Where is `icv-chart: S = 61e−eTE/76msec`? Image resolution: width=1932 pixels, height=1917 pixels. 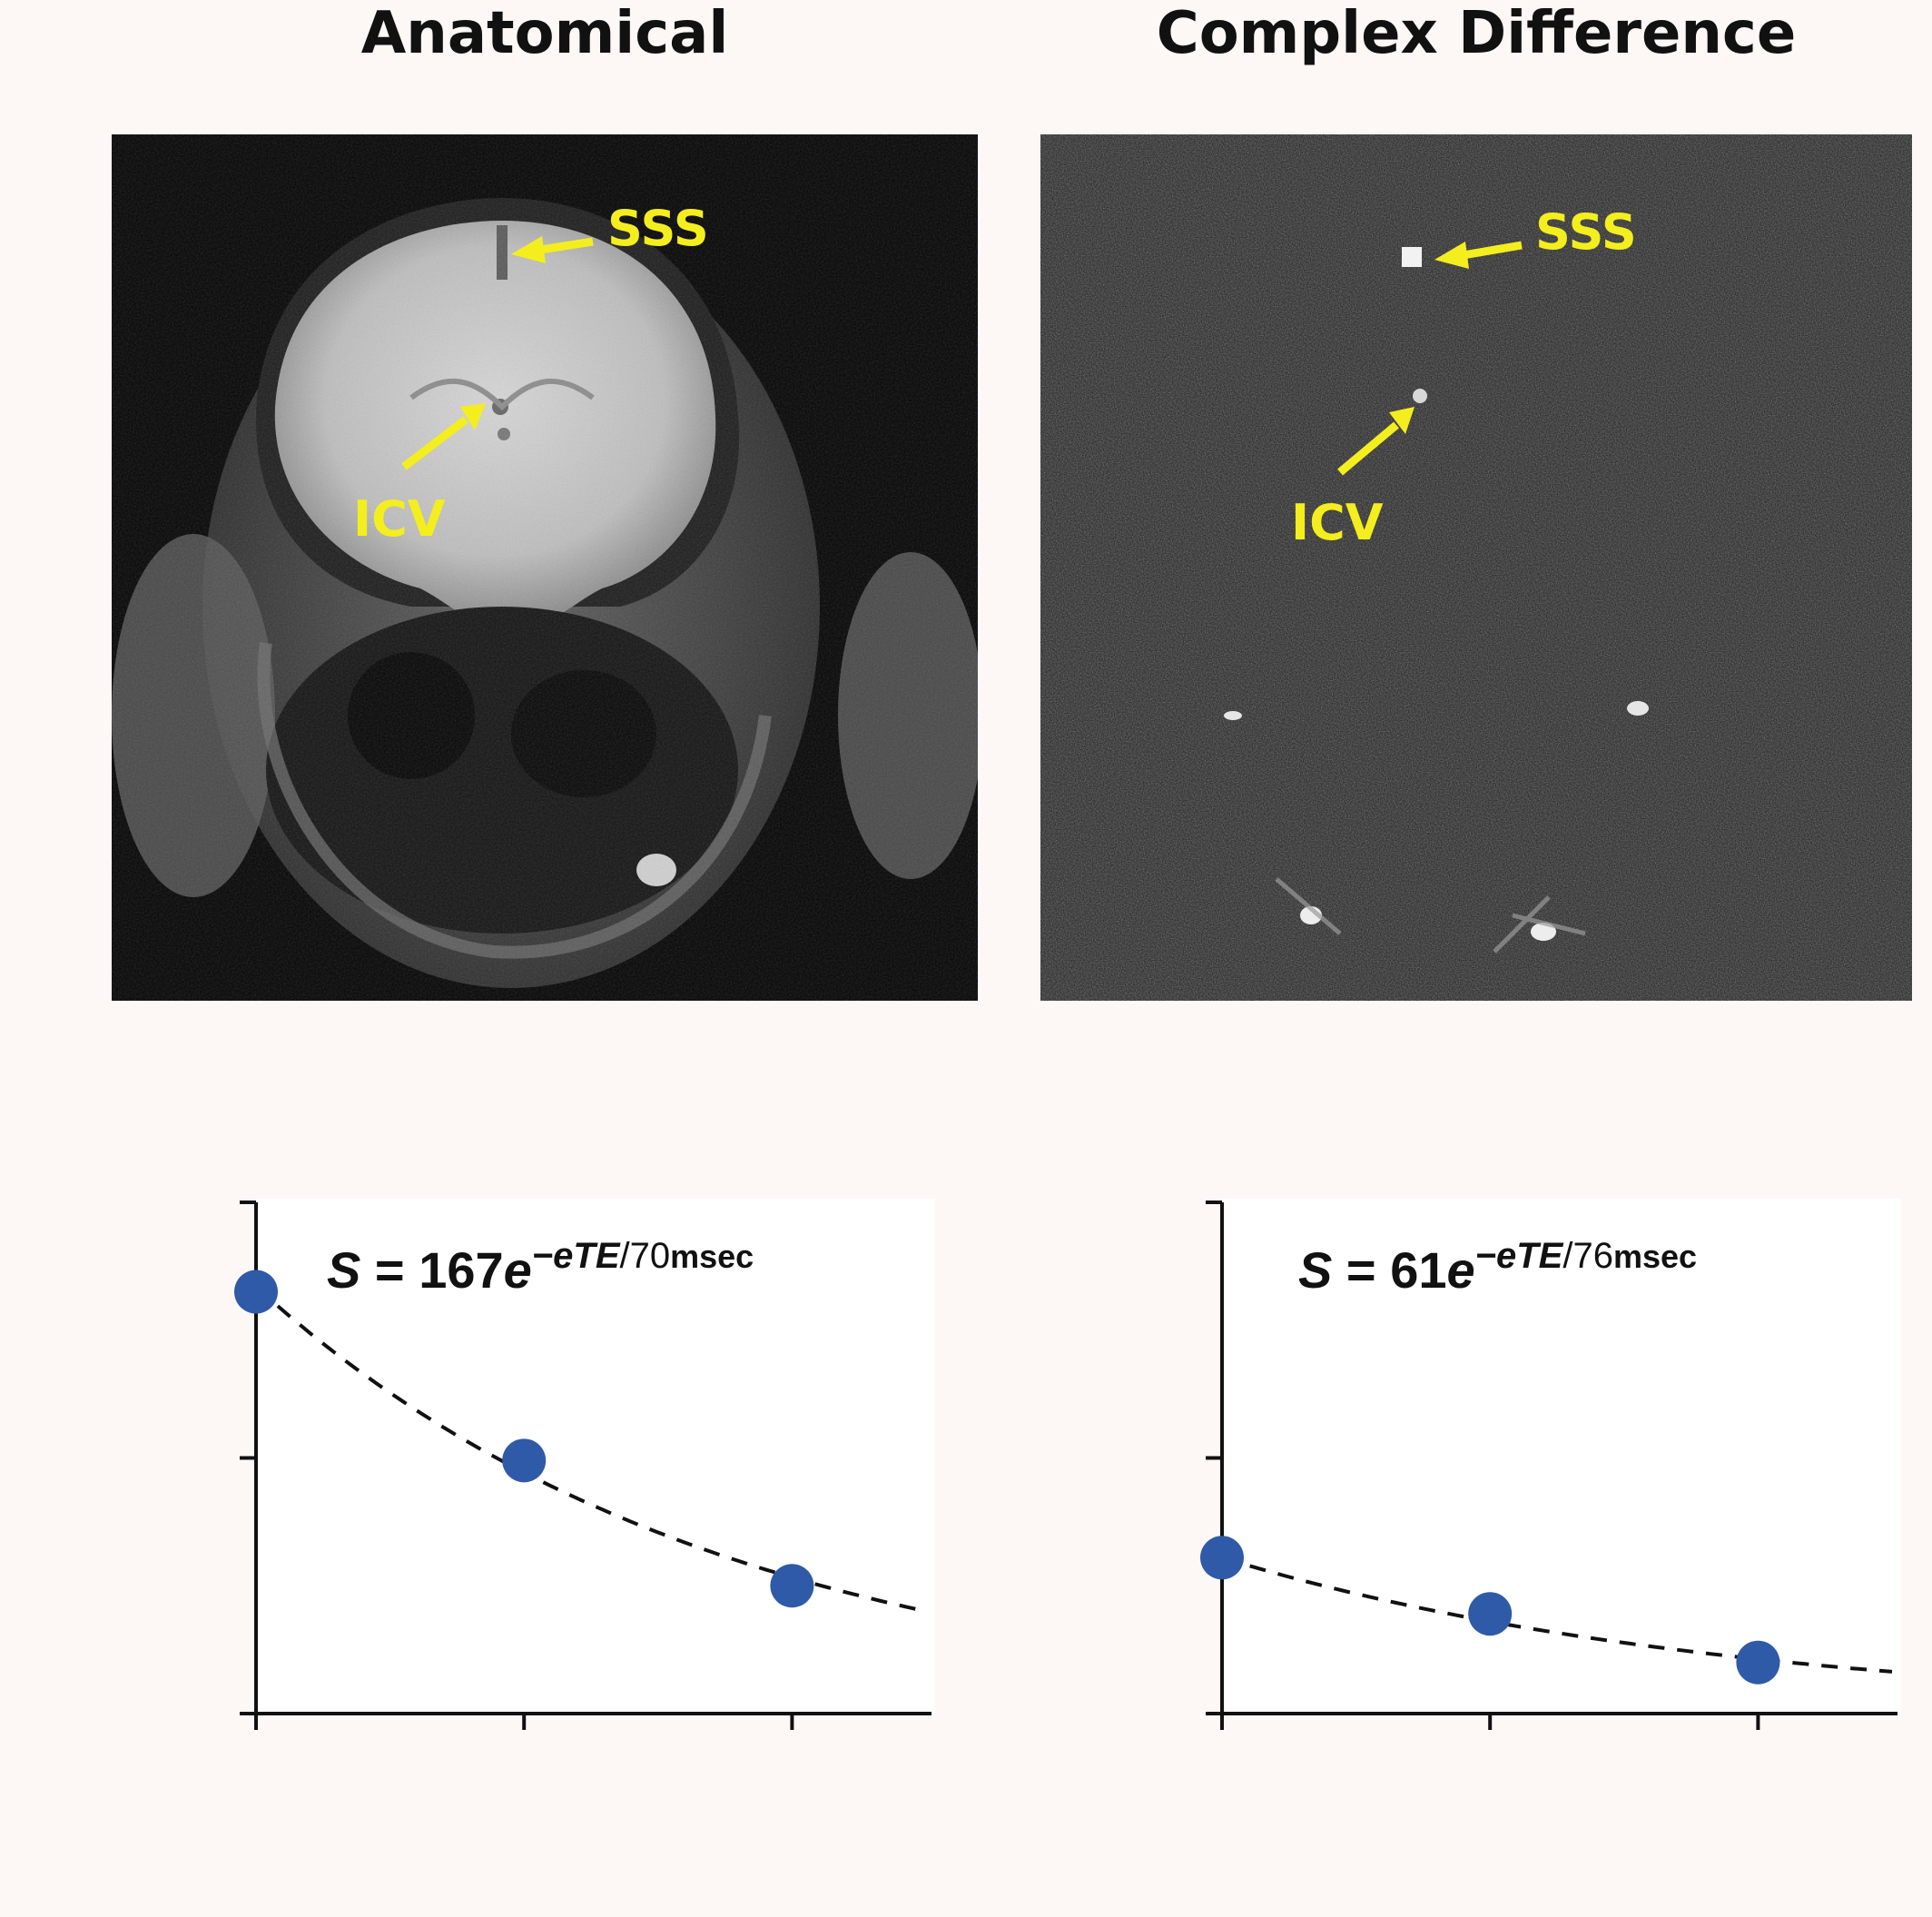
icv-chart: S = 61e−eTE/76msec is located at coordinates (1550, 1464).